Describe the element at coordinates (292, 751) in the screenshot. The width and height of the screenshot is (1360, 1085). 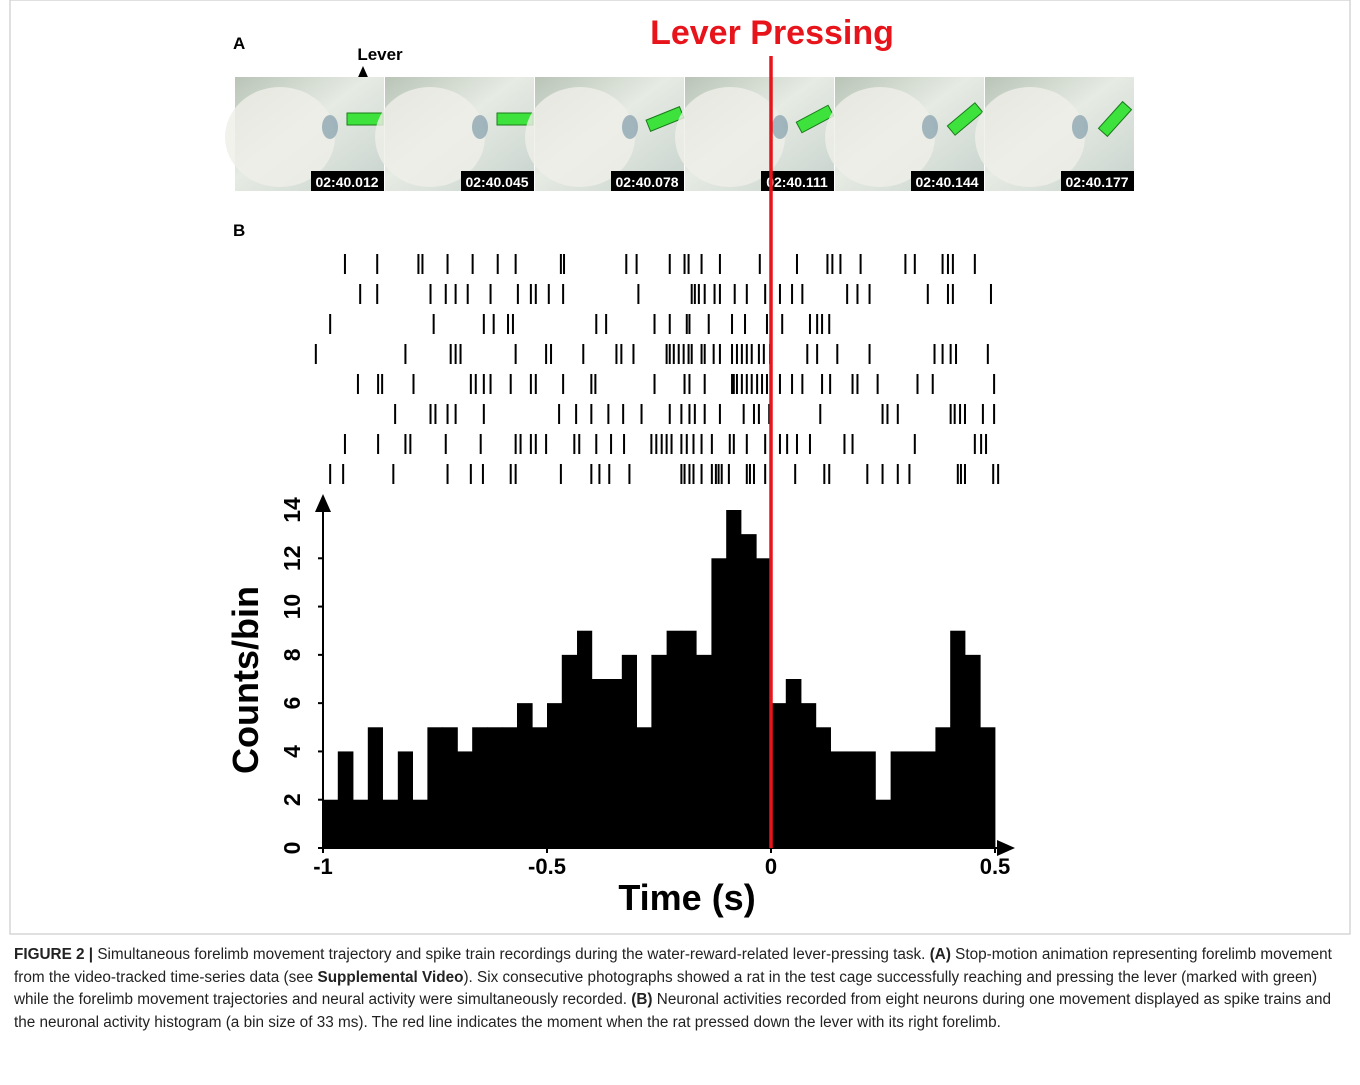
I see `y-tick-label: 4` at that location.